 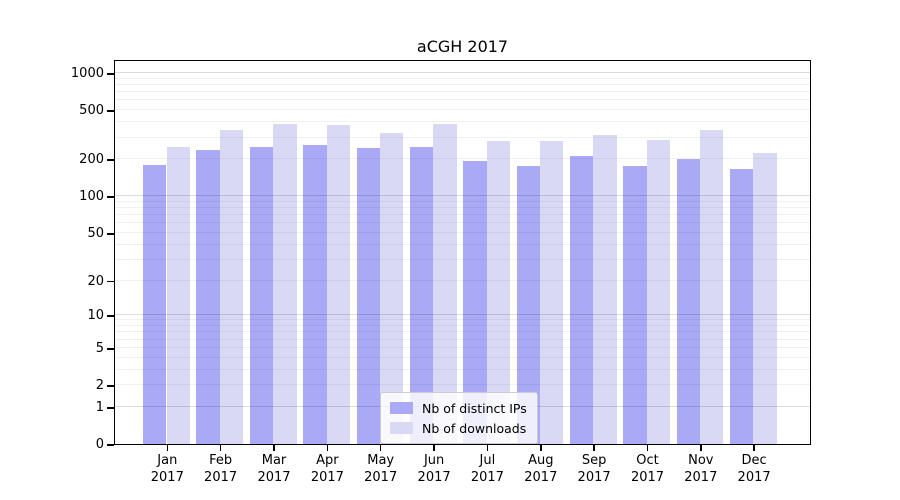 I want to click on y-tick-label-20: 20, so click(x=95, y=281).